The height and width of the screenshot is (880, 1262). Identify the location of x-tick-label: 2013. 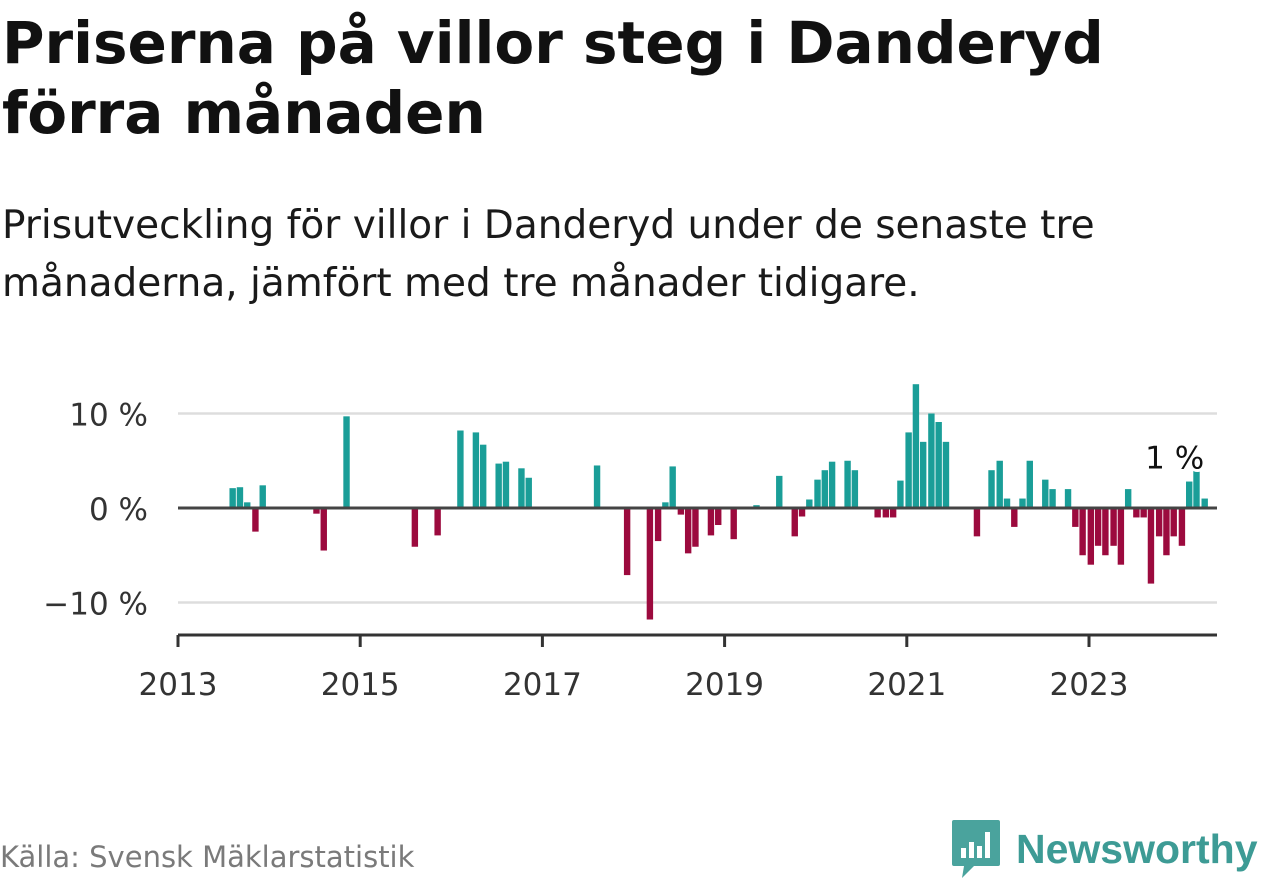
(178, 685).